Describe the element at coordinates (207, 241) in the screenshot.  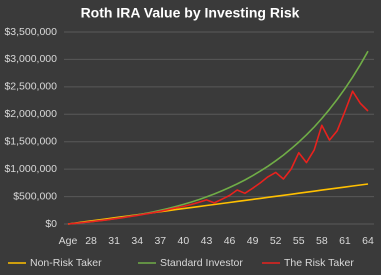
I see `x-tick-label: 43` at that location.